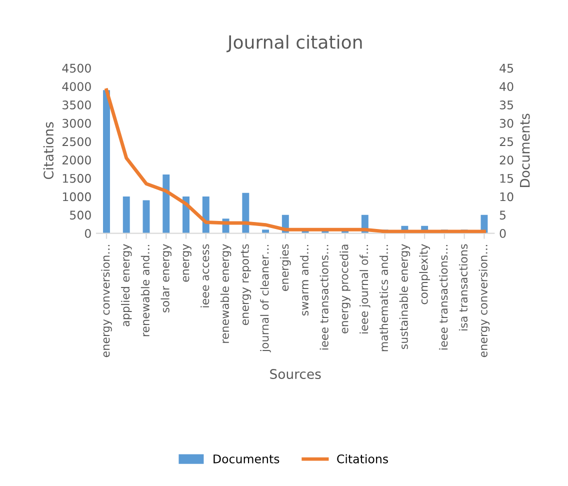 This screenshot has width=568, height=486. I want to click on x-tick-label: energy procedia, so click(345, 289).